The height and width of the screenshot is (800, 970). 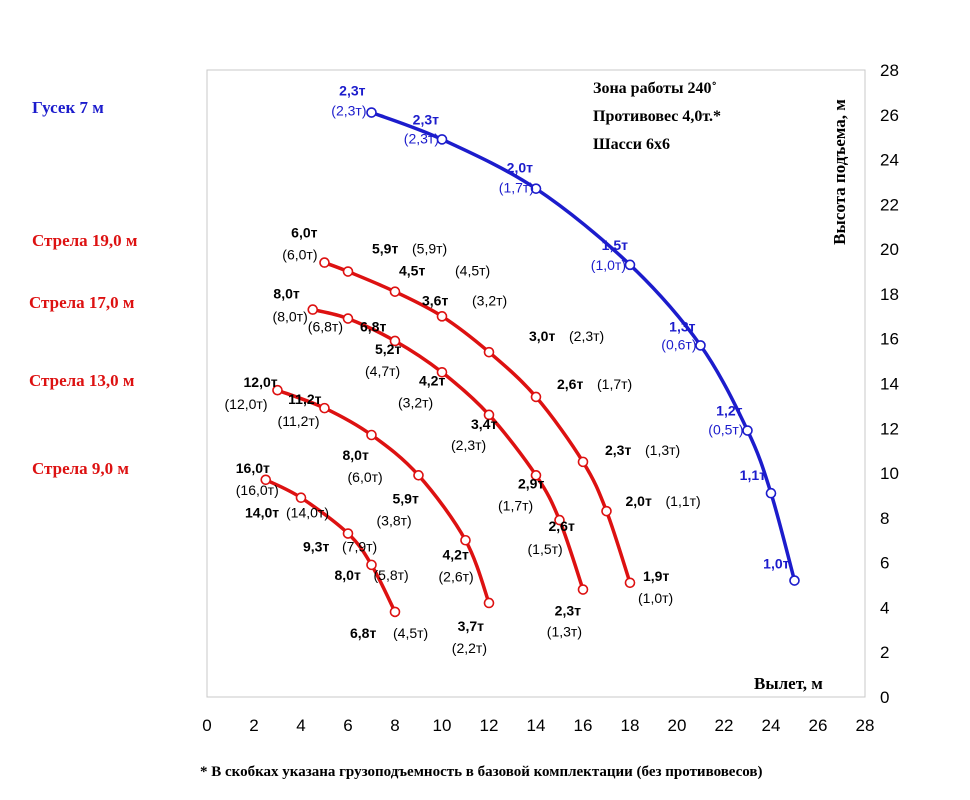 What do you see at coordinates (394, 520) in the screenshot?
I see `data-label-base: (3,8т)` at bounding box center [394, 520].